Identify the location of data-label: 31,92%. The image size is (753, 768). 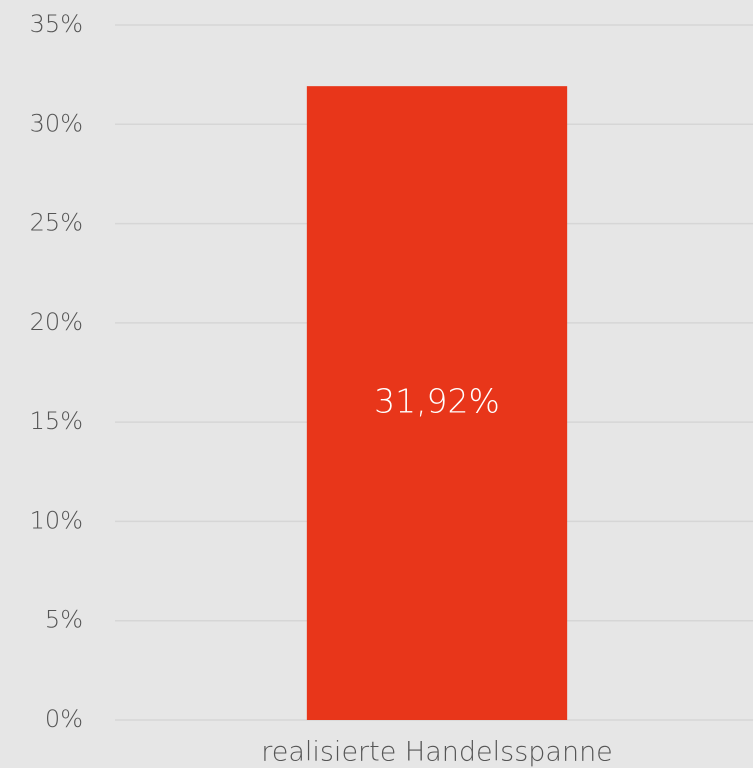
(437, 401).